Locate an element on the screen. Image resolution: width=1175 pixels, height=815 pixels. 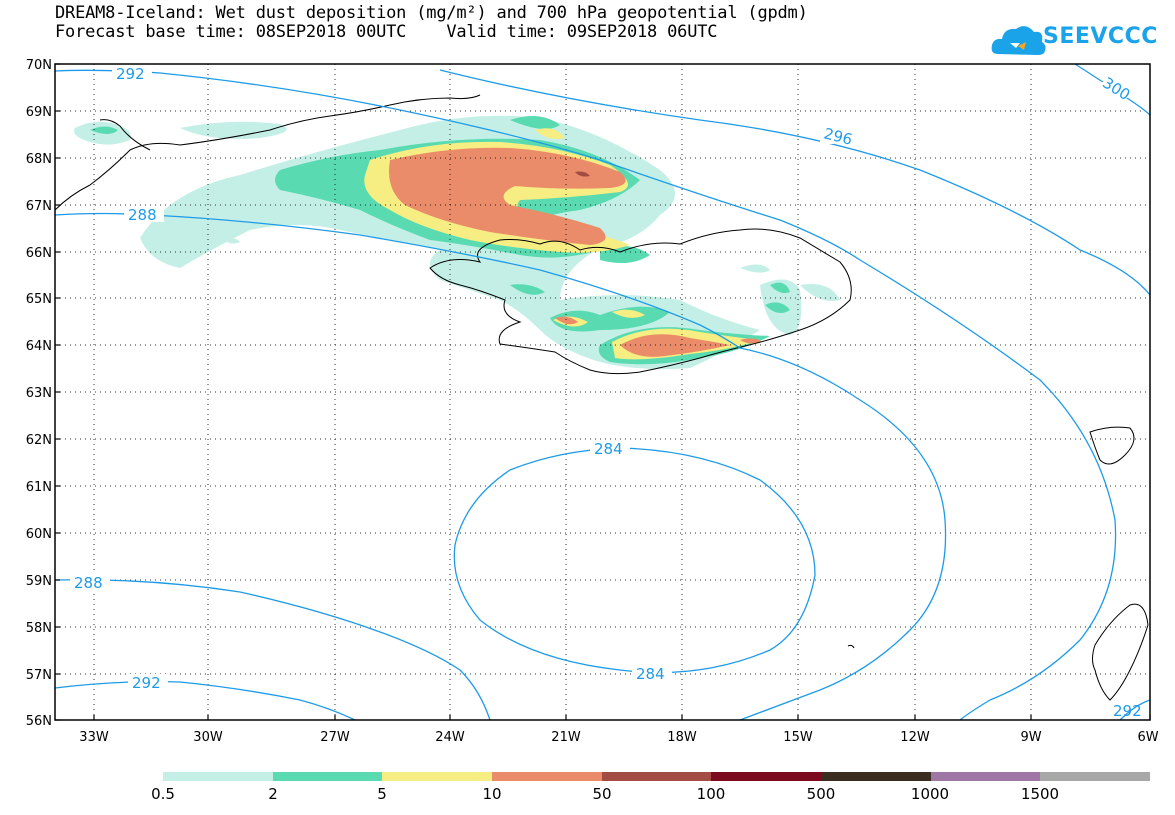
contour-292-south is located at coordinates (205, 700).